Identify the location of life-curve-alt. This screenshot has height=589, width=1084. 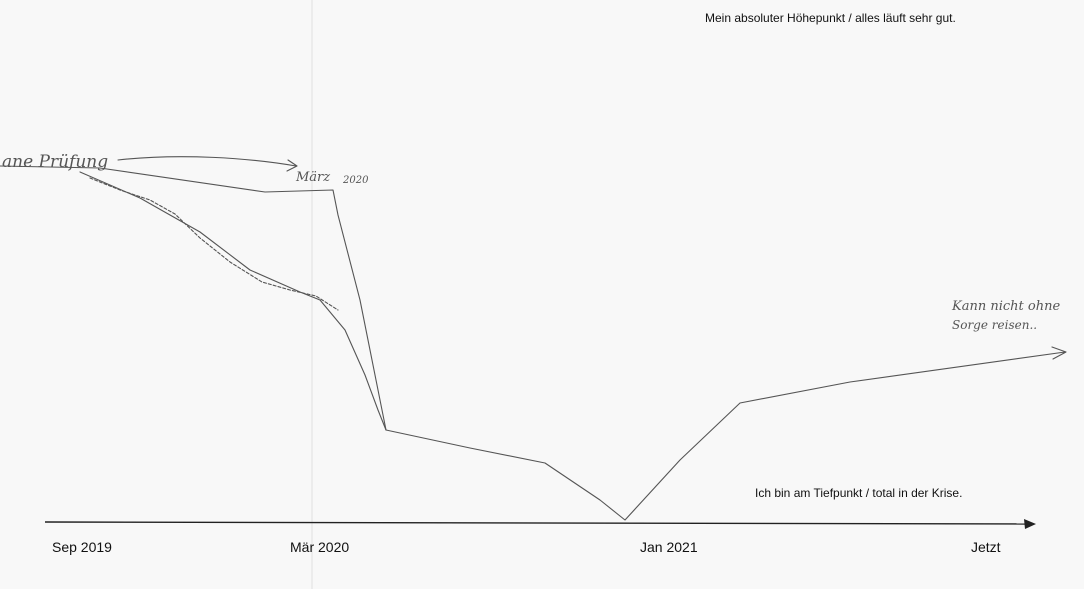
(233, 301).